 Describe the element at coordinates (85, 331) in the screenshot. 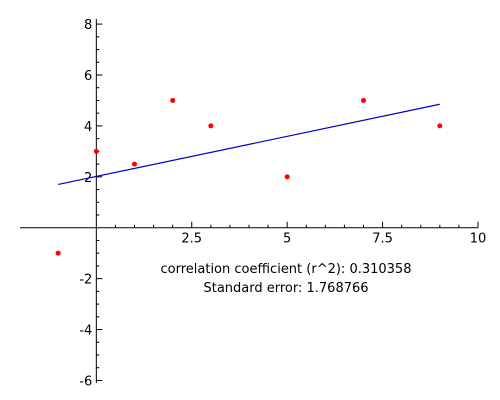

I see `y-tick-label: -4` at that location.